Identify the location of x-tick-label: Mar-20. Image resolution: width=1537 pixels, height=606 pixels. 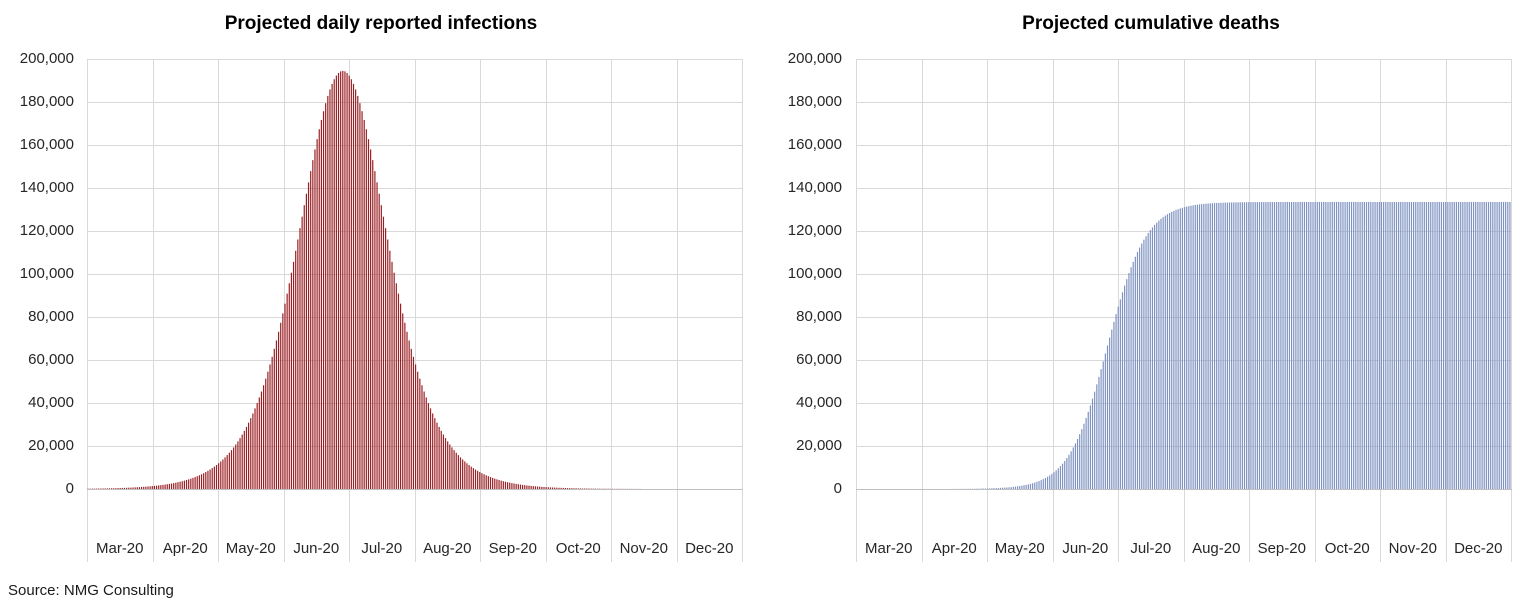
(119, 548).